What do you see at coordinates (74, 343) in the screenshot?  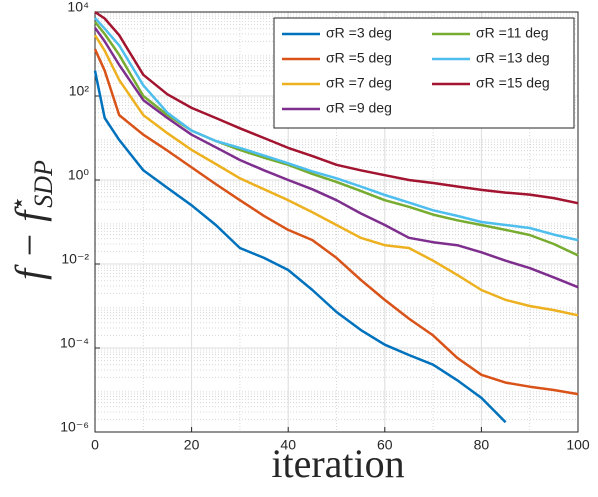 I see `y-tick-label: 10⁻⁴` at bounding box center [74, 343].